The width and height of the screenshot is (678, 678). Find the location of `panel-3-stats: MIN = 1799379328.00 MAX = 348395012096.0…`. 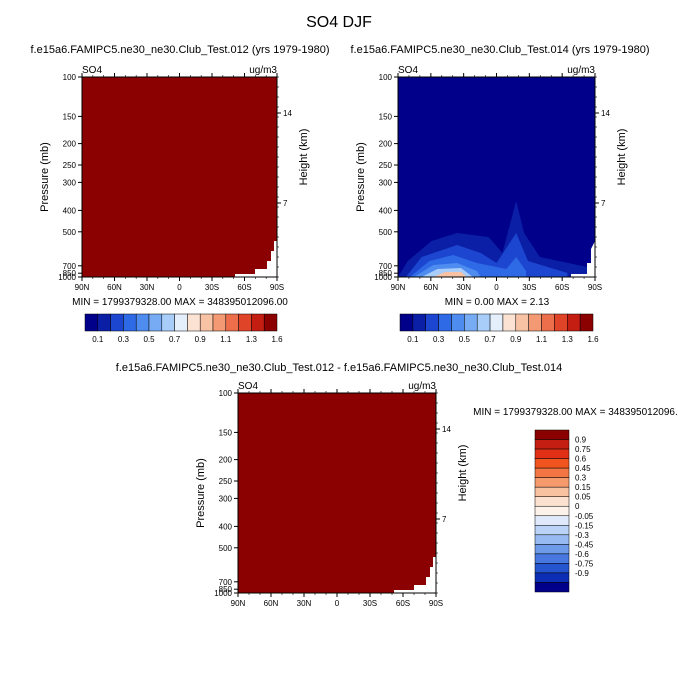

panel-3-stats: MIN = 1799379328.00 MAX = 348395012096.0… is located at coordinates (575, 412).